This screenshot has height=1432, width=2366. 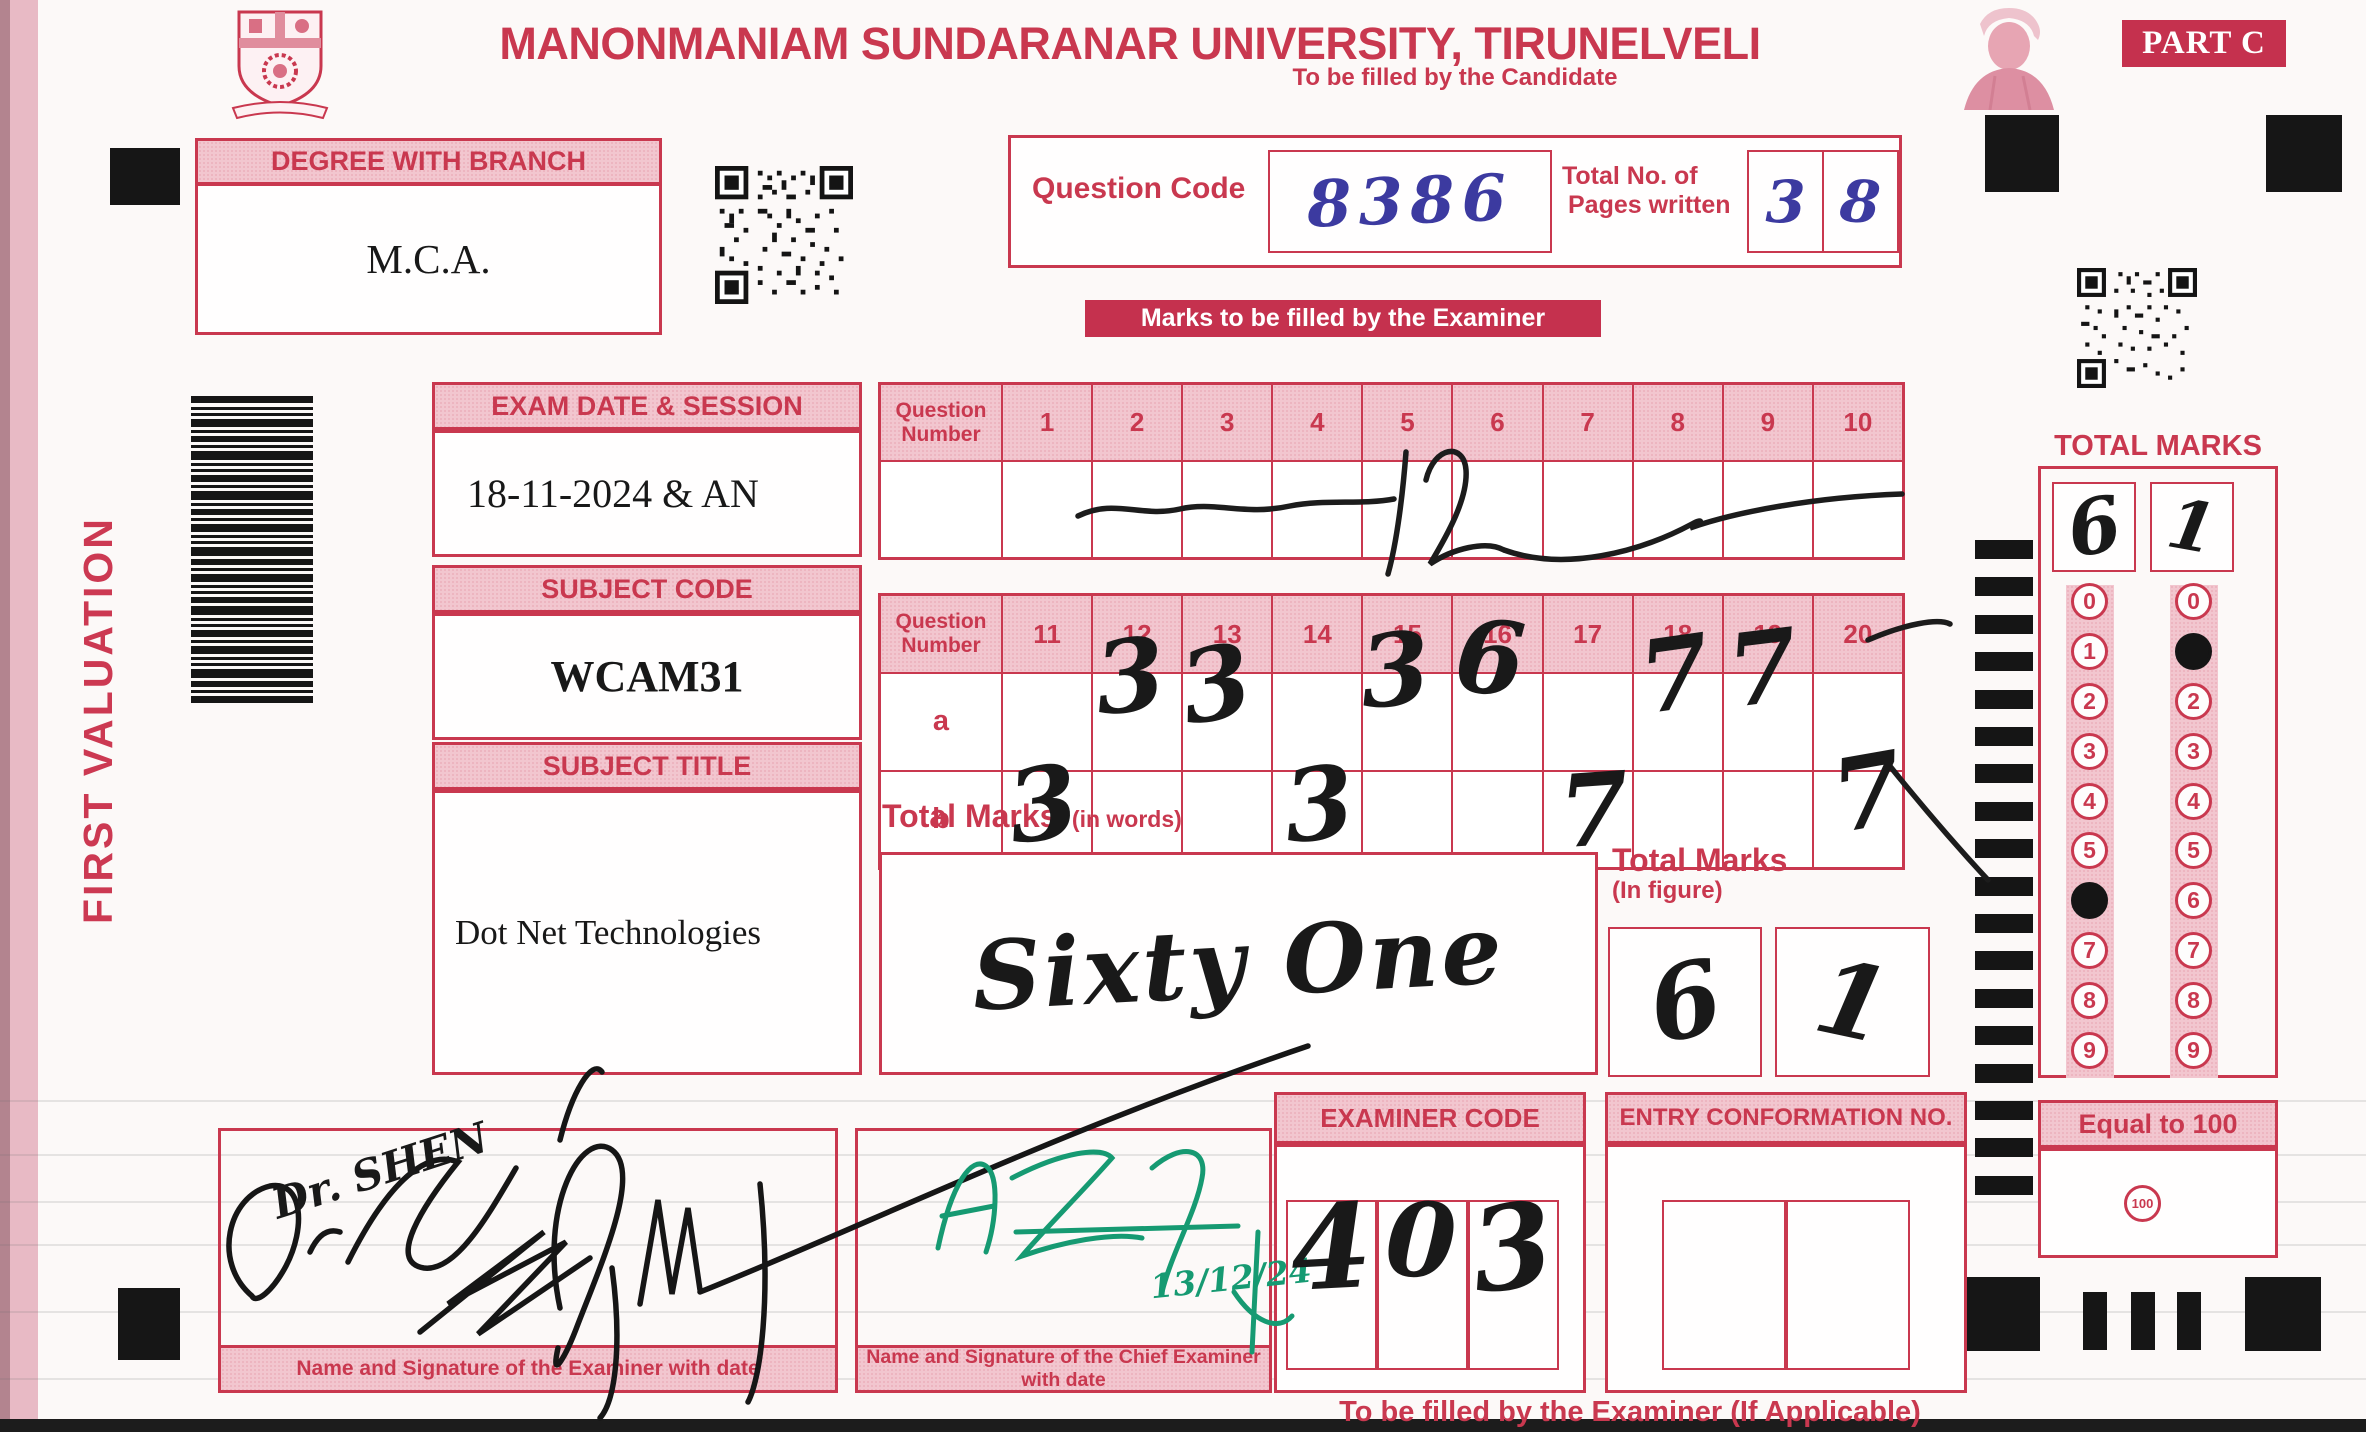 What do you see at coordinates (2089, 751) in the screenshot?
I see `bubble-3: 3` at bounding box center [2089, 751].